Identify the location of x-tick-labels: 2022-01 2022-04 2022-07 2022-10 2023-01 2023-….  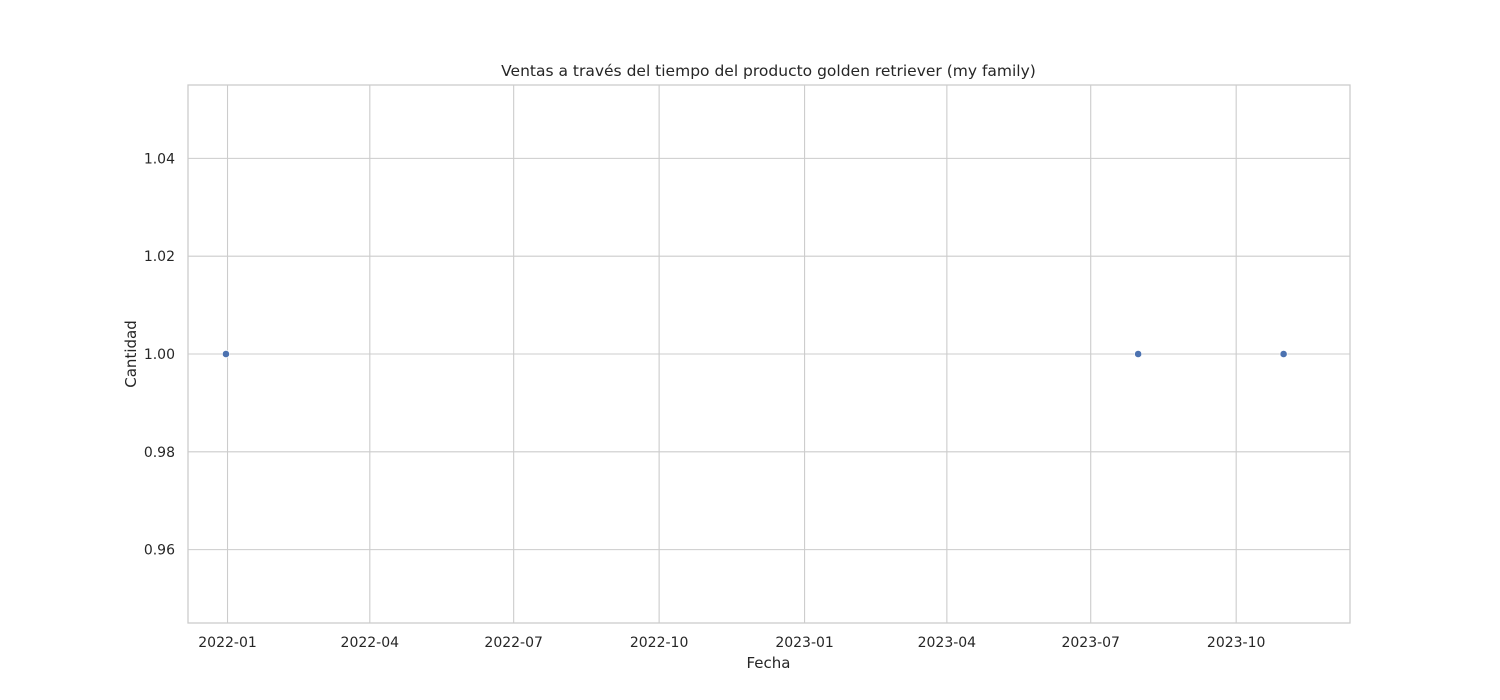
(731, 643).